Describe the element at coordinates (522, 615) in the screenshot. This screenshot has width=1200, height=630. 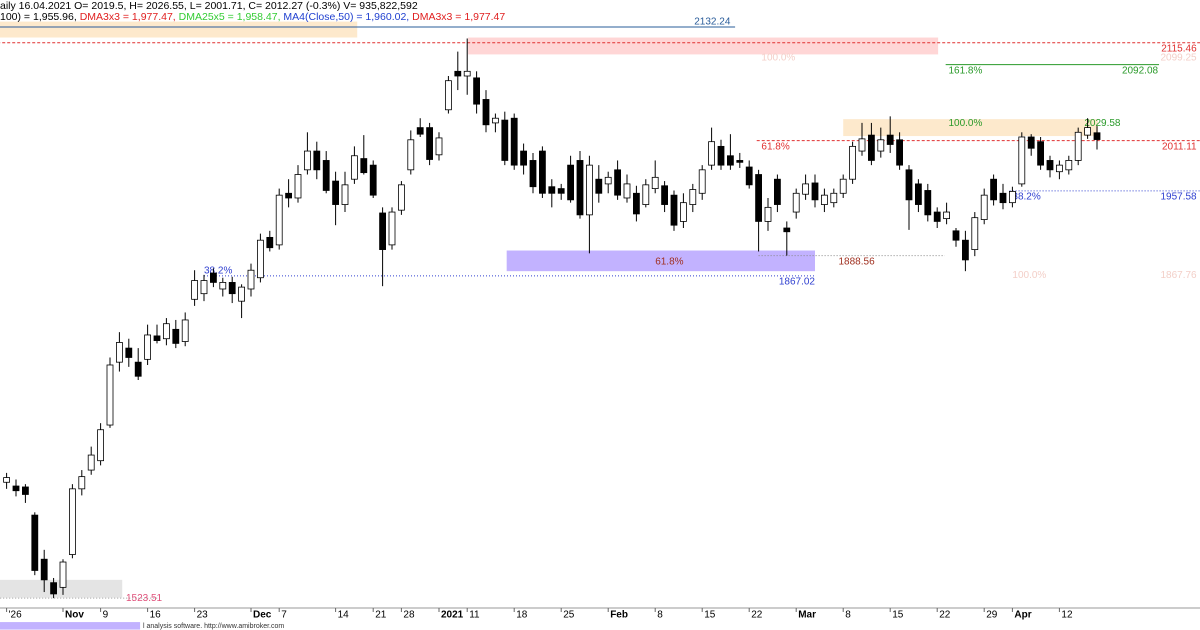
I see `x-tick-label: 18` at that location.